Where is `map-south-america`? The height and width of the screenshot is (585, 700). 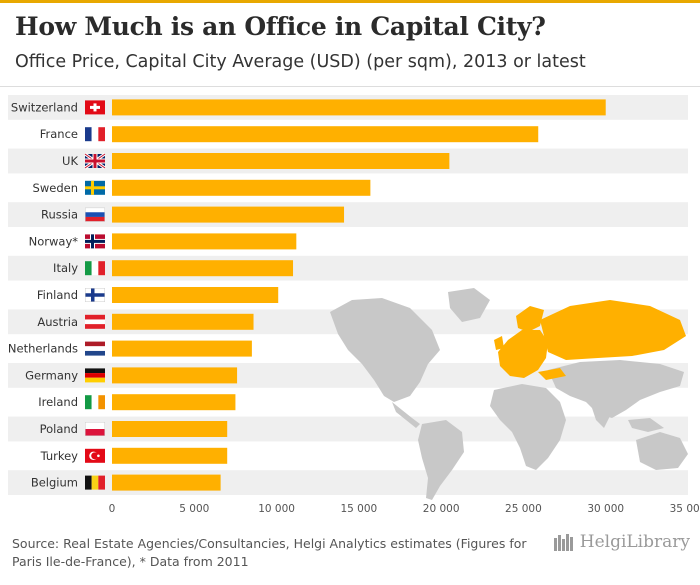 map-south-america is located at coordinates (441, 460).